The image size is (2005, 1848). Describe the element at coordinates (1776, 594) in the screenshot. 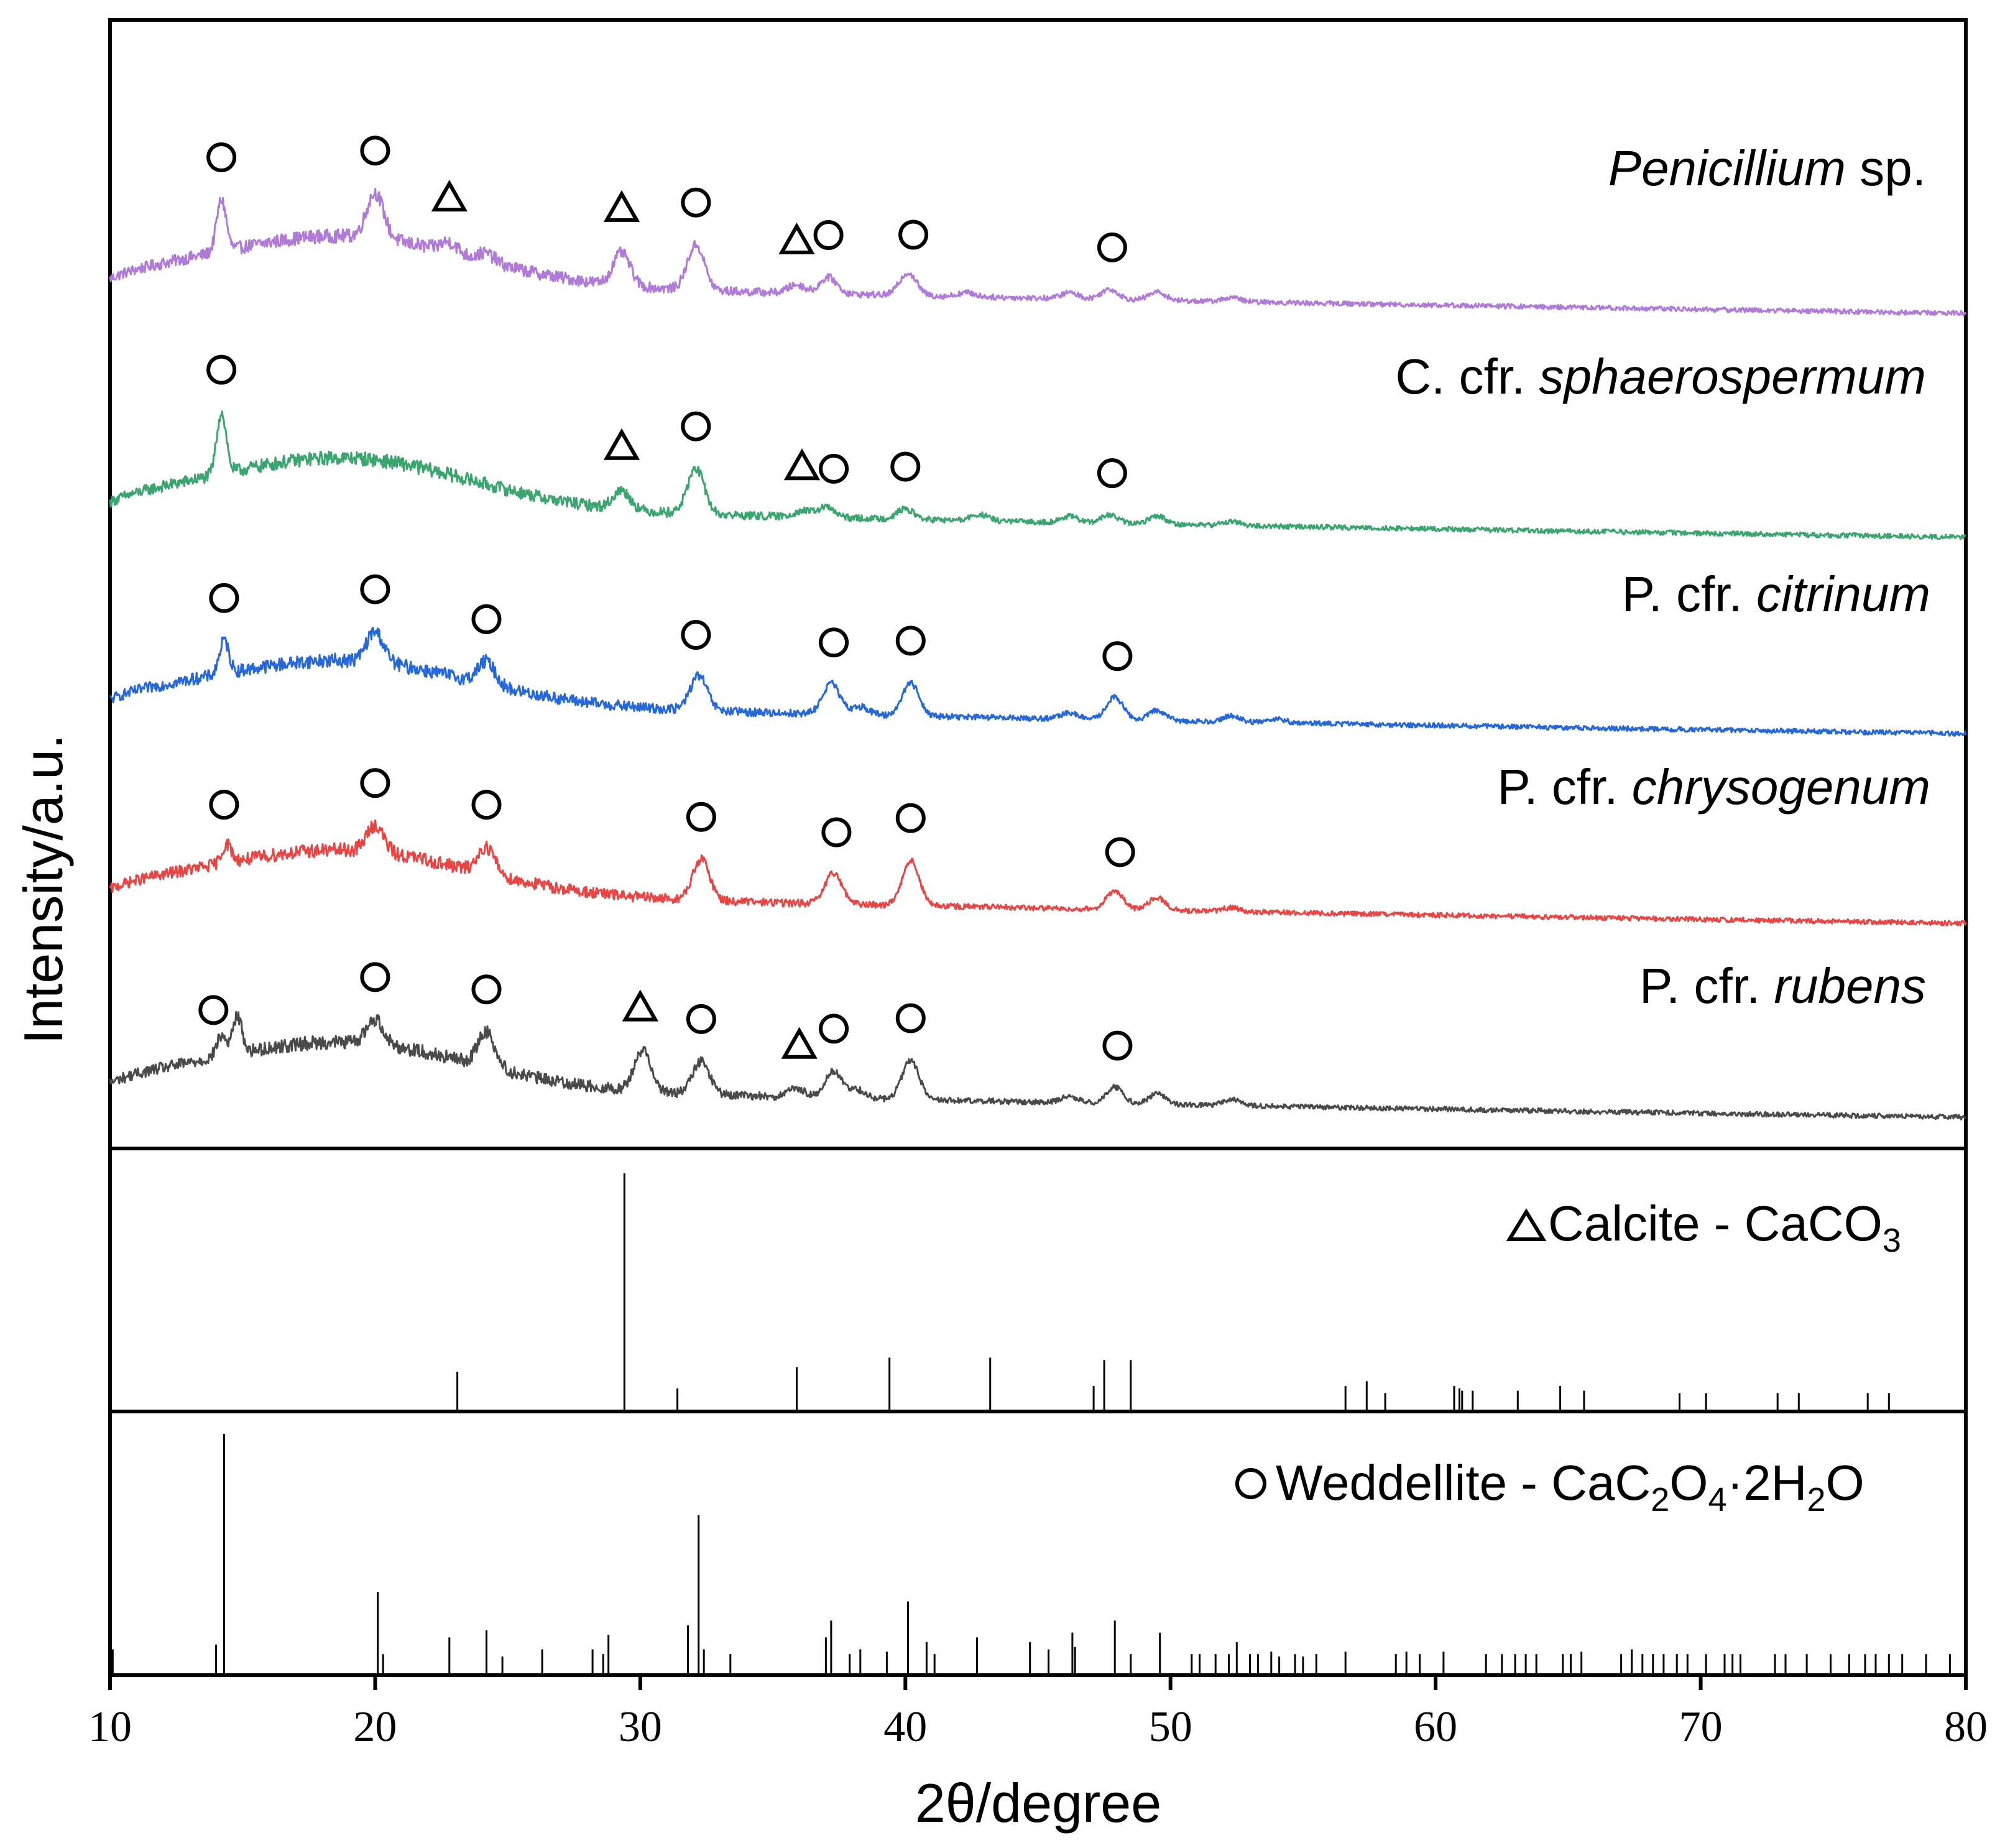

I see `series-label-citrinum: P. cfr. citrinum` at that location.